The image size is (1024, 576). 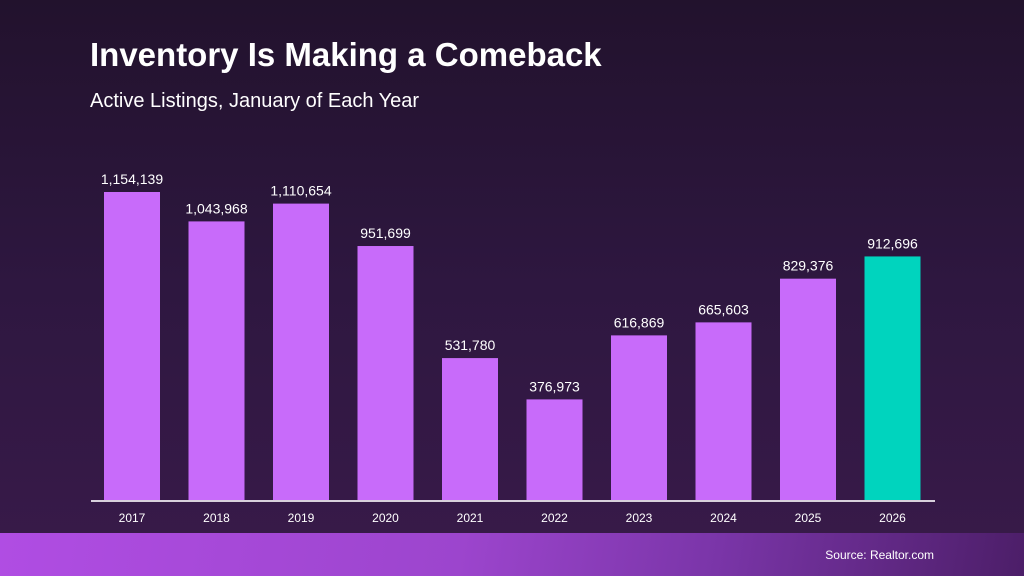 I want to click on data-label: 829,376, so click(x=808, y=266).